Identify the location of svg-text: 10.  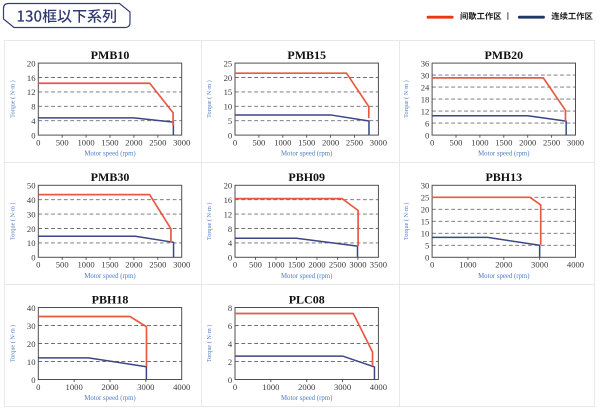
(31, 243).